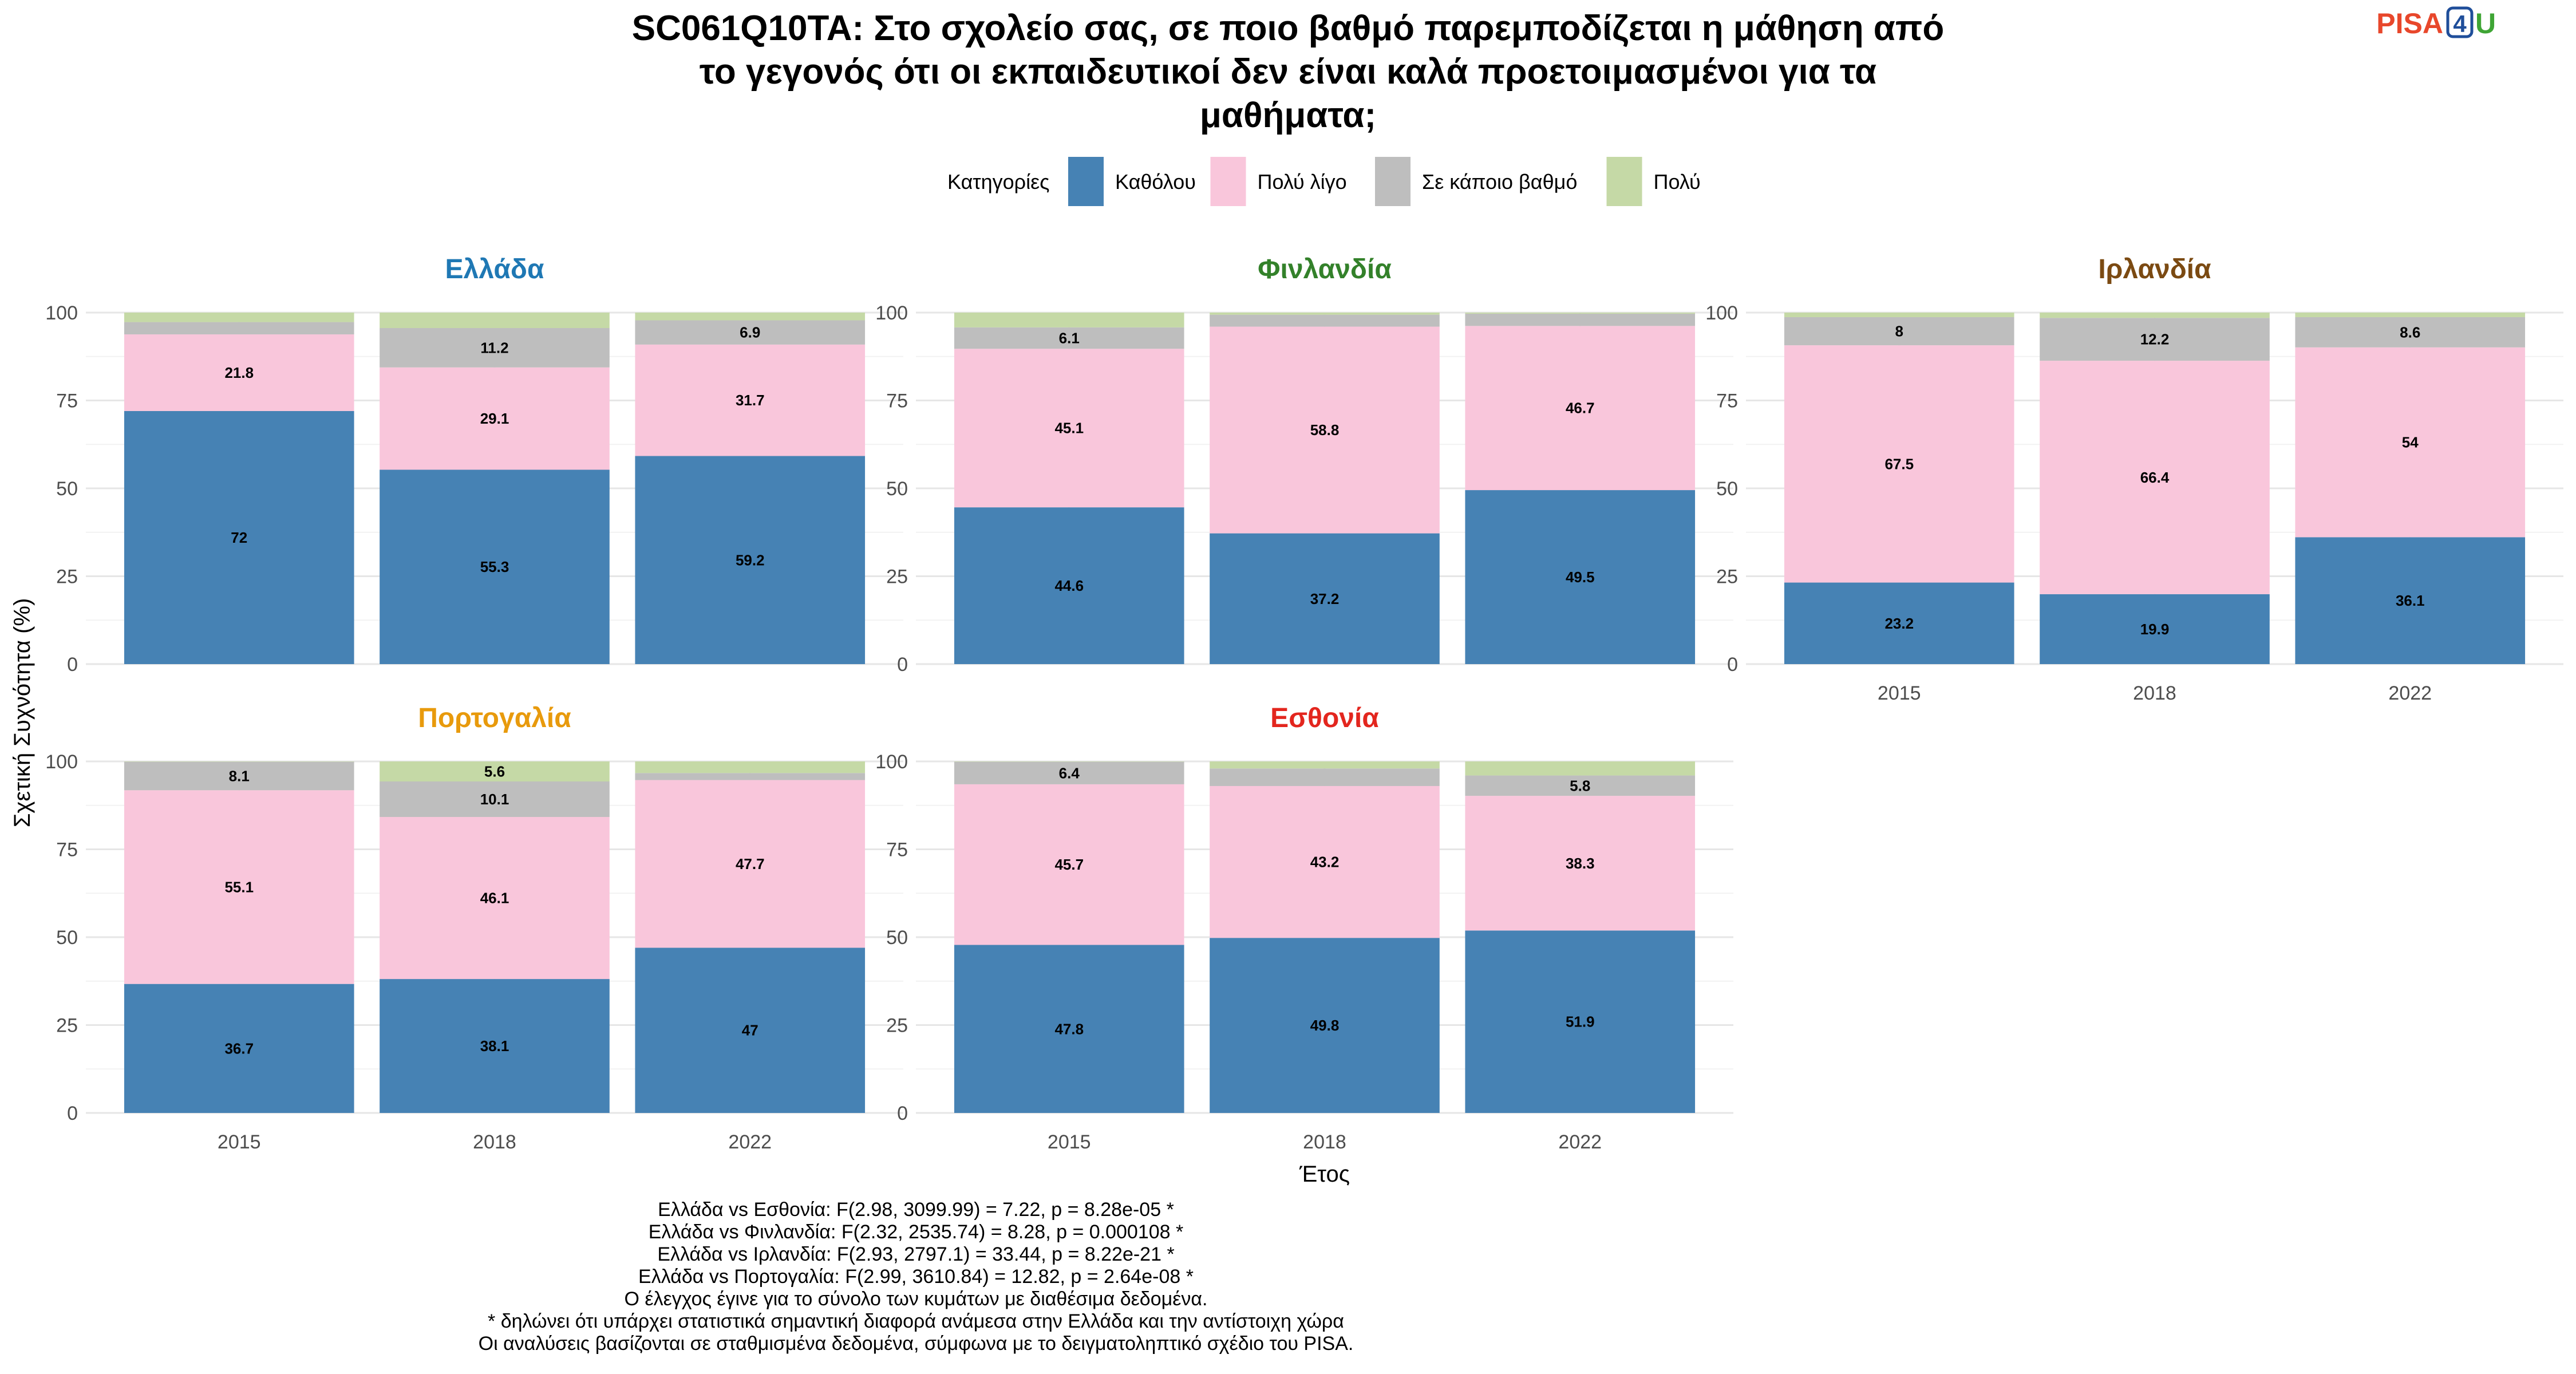 The image size is (2576, 1374). I want to click on bar-segment-label: 36.1, so click(2410, 601).